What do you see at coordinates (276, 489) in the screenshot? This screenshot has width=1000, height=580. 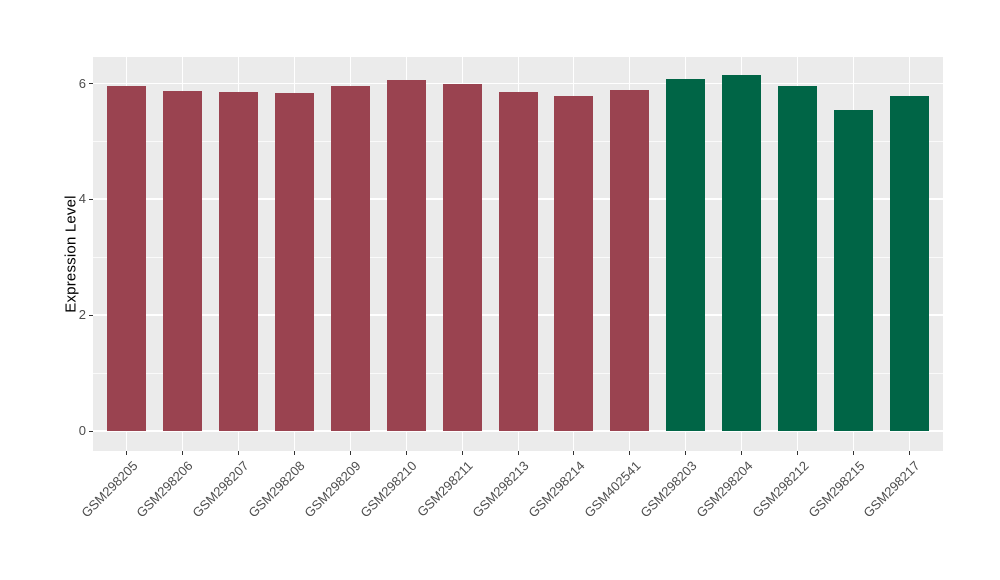 I see `x-tick-label: GSM298208` at bounding box center [276, 489].